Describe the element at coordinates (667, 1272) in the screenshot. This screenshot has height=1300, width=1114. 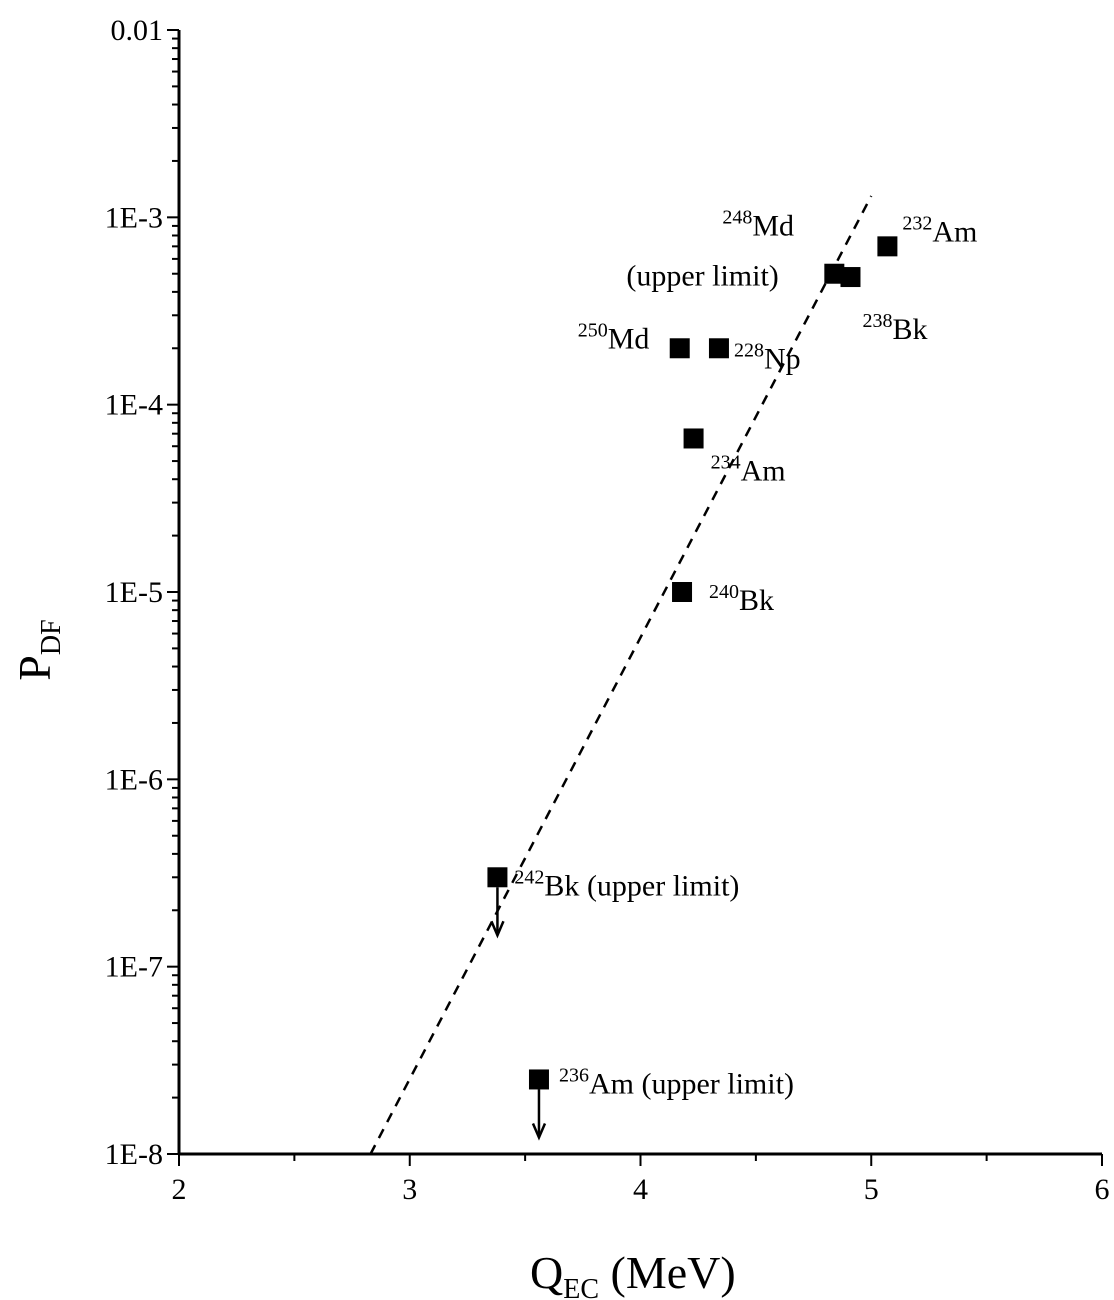
I see `x-axis-title-unit: (MeV)` at that location.